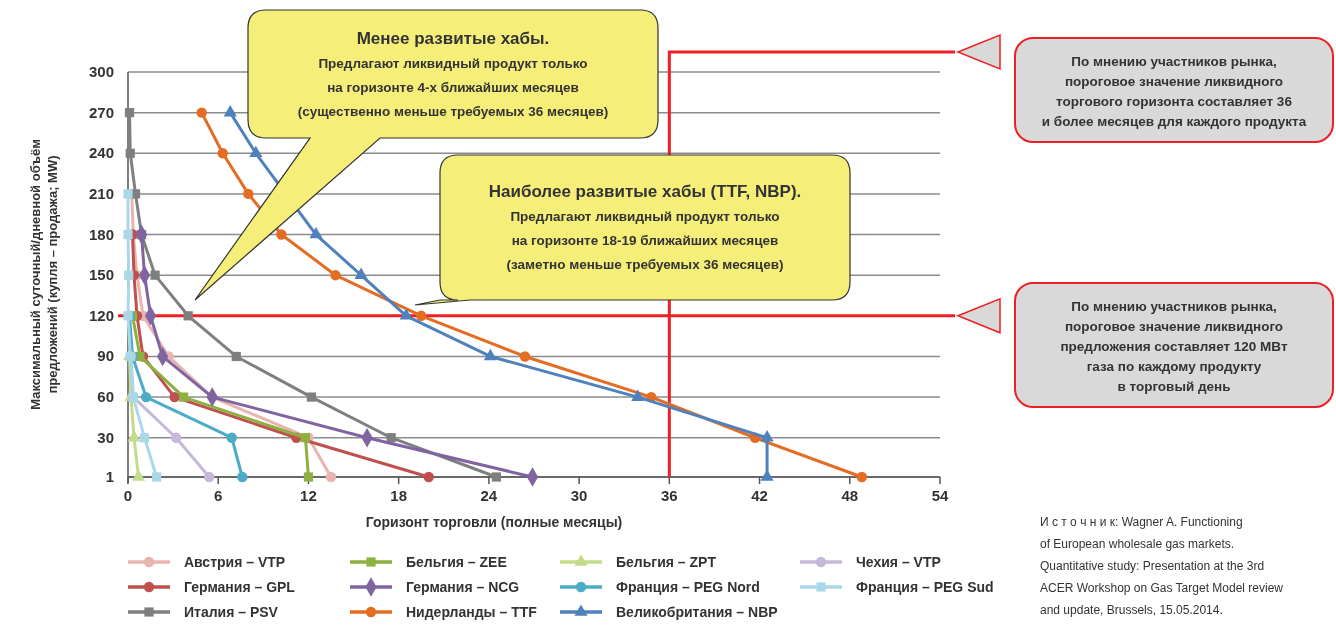 The width and height of the screenshot is (1336, 644). What do you see at coordinates (308, 495) in the screenshot?
I see `x-tick-label: 12` at bounding box center [308, 495].